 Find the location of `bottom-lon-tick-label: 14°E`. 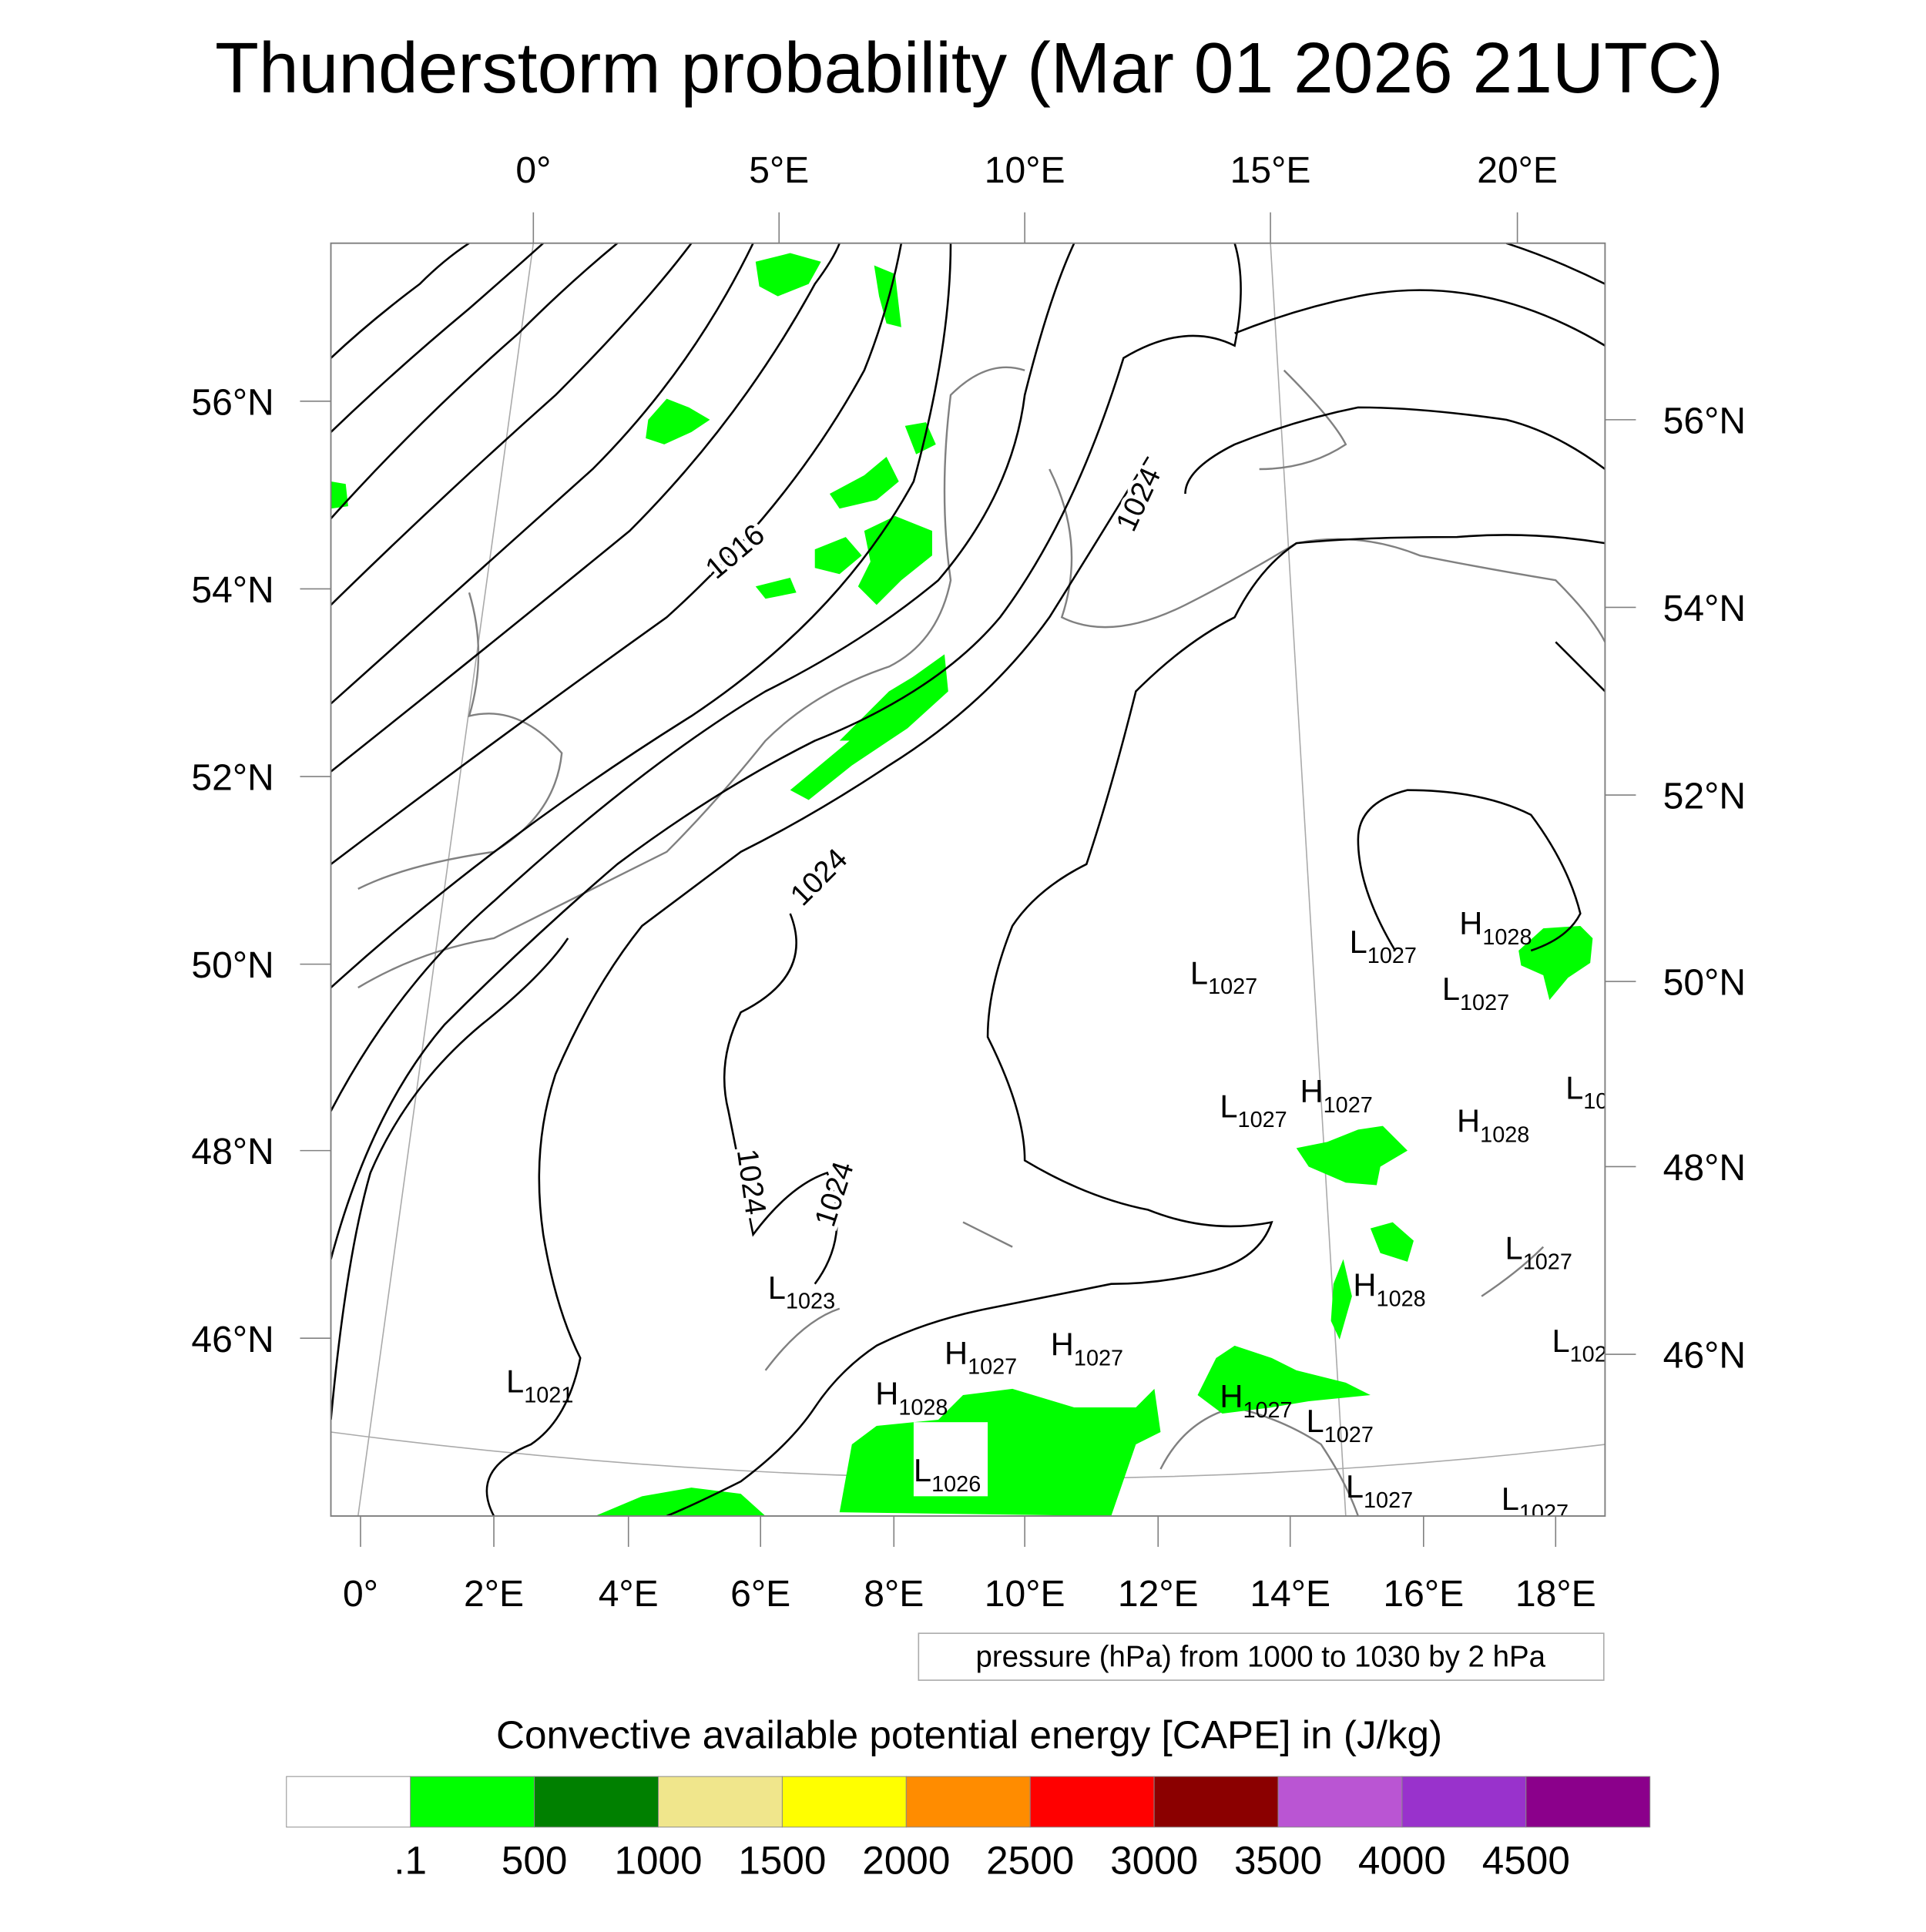

bottom-lon-tick-label: 14°E is located at coordinates (1290, 1594).